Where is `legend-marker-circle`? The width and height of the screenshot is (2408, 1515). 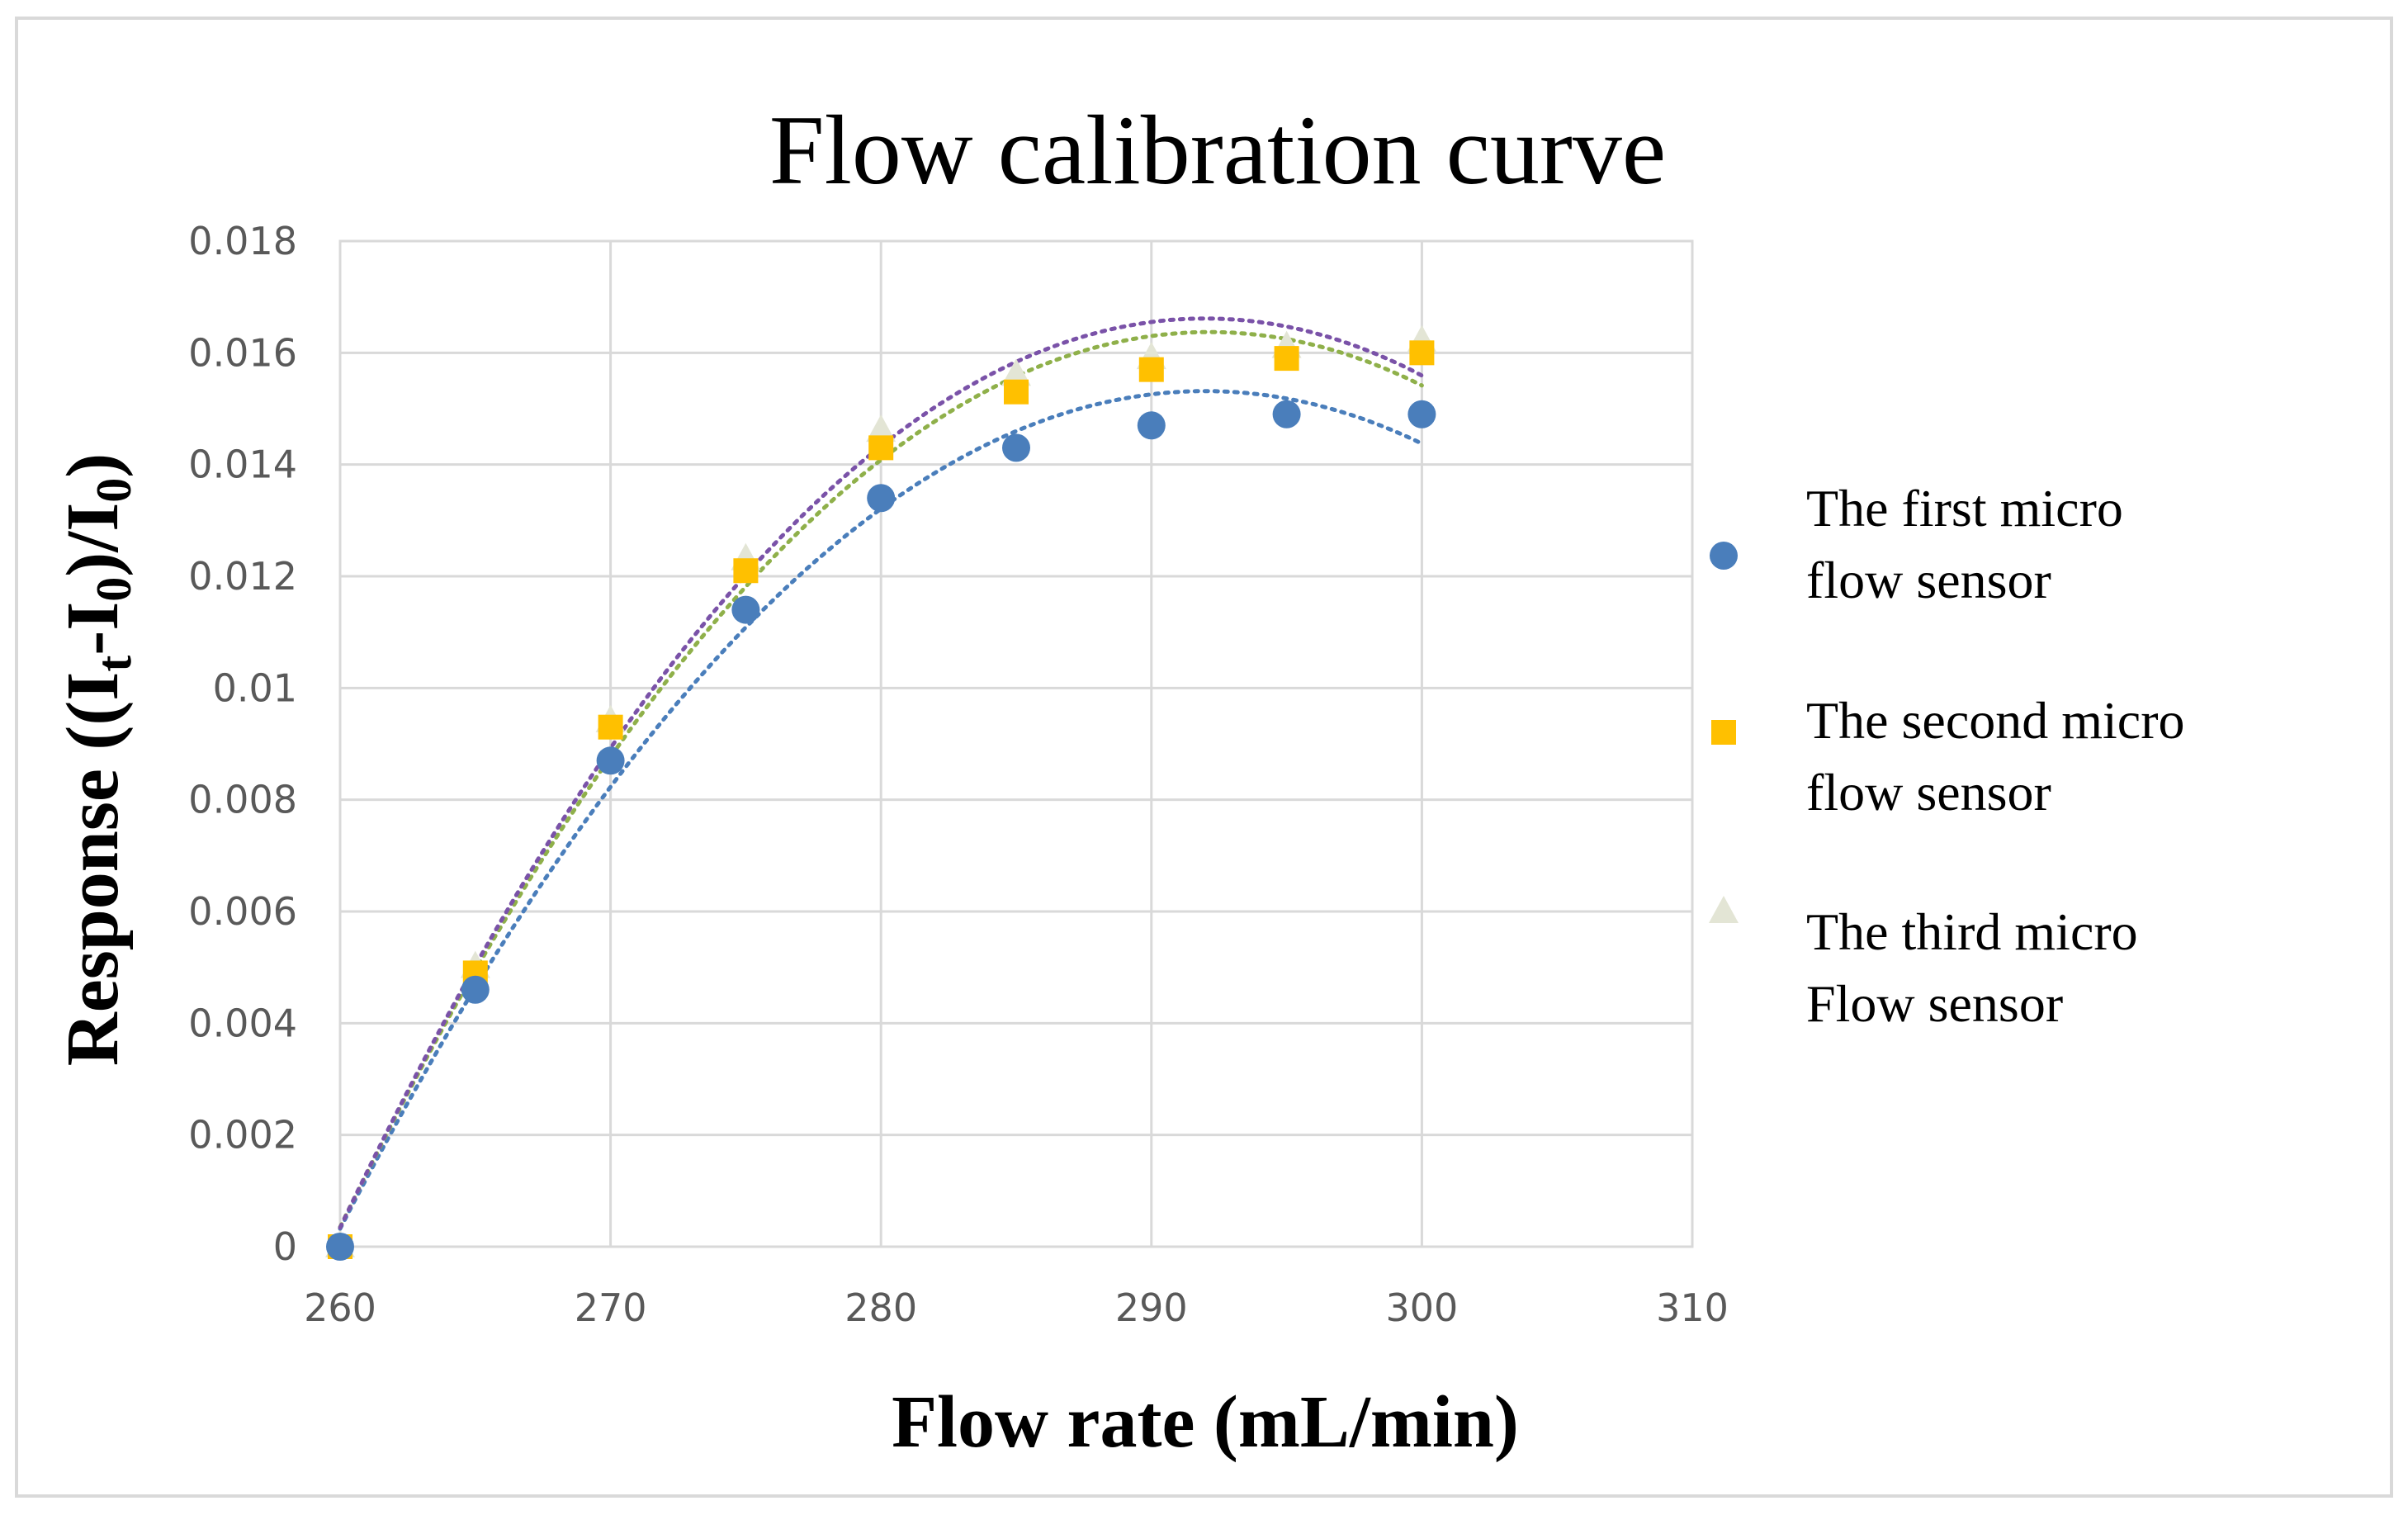 legend-marker-circle is located at coordinates (1724, 556).